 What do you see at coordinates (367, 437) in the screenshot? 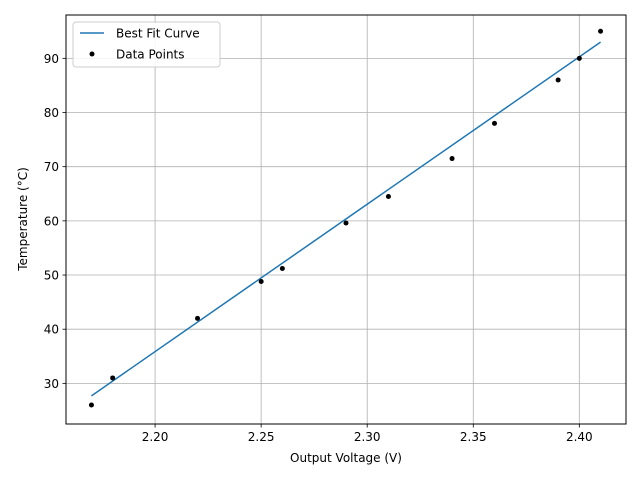
I see `x-tick-label: 2.30` at bounding box center [367, 437].